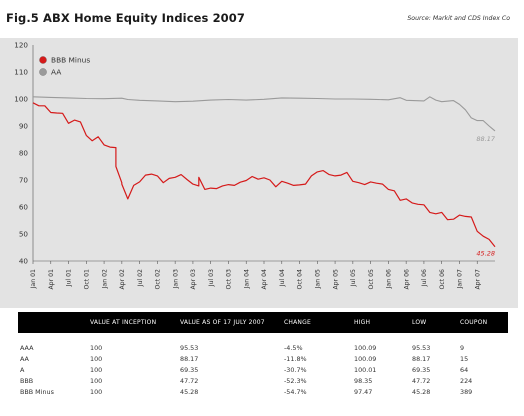  I want to click on x-tick-label: Jan 05, so click(318, 279).